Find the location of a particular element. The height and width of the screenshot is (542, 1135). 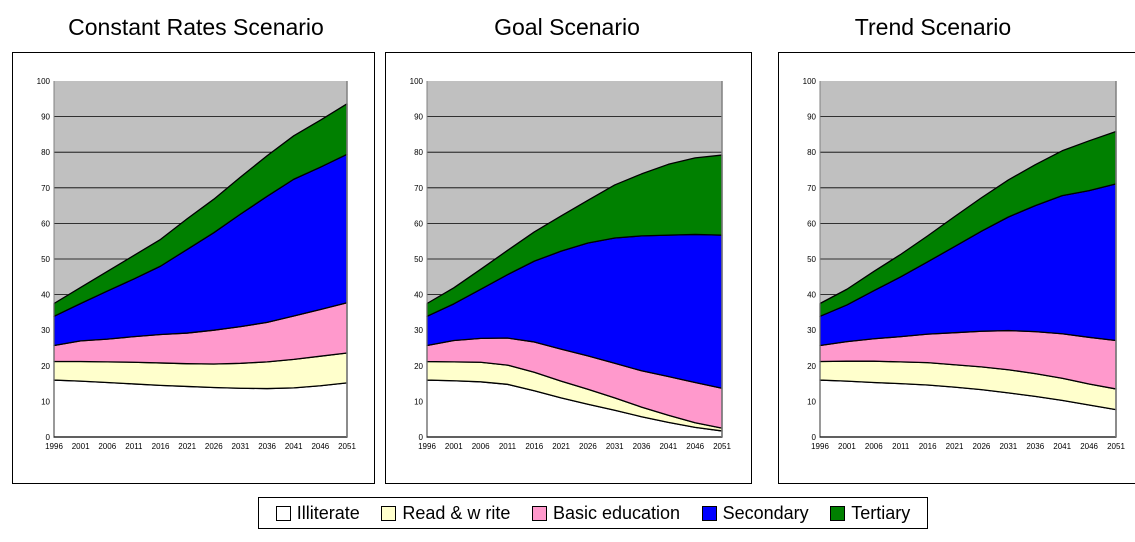

legend-item-basic-education: Basic education is located at coordinates (606, 513).